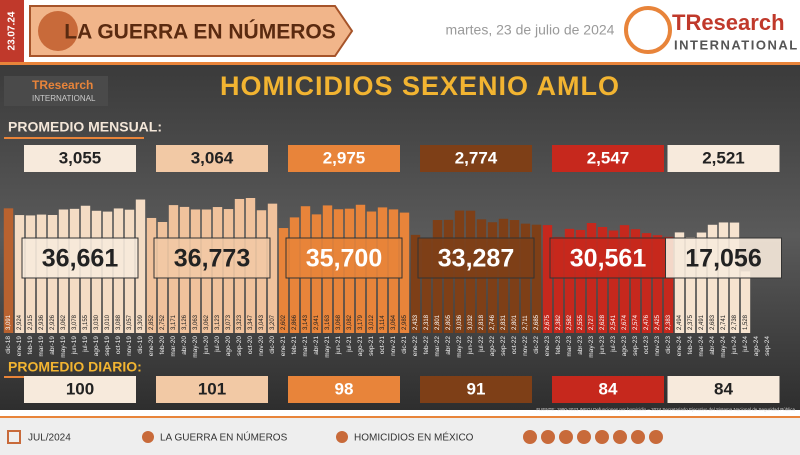  Describe the element at coordinates (217, 344) in the screenshot. I see `x-tick-label: jul-20` at that location.